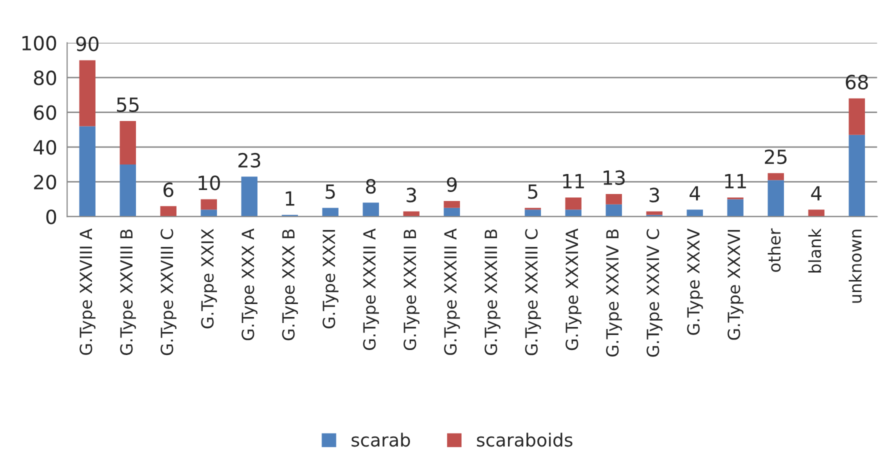  Describe the element at coordinates (412, 290) in the screenshot. I see `x-tick-label: G.Type XXXII B` at that location.